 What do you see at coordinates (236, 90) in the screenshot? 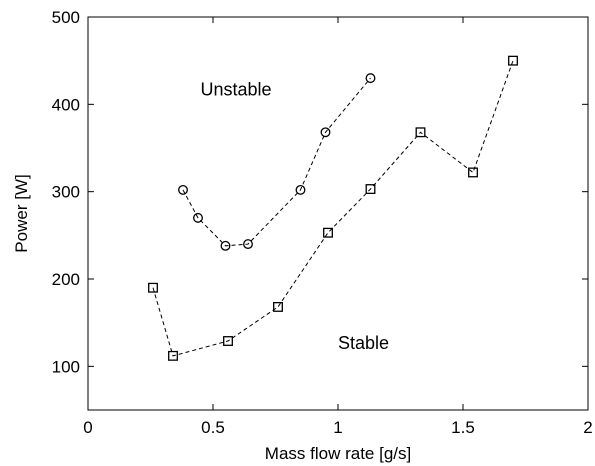
I see `annotation-unstable: Unstable` at bounding box center [236, 90].